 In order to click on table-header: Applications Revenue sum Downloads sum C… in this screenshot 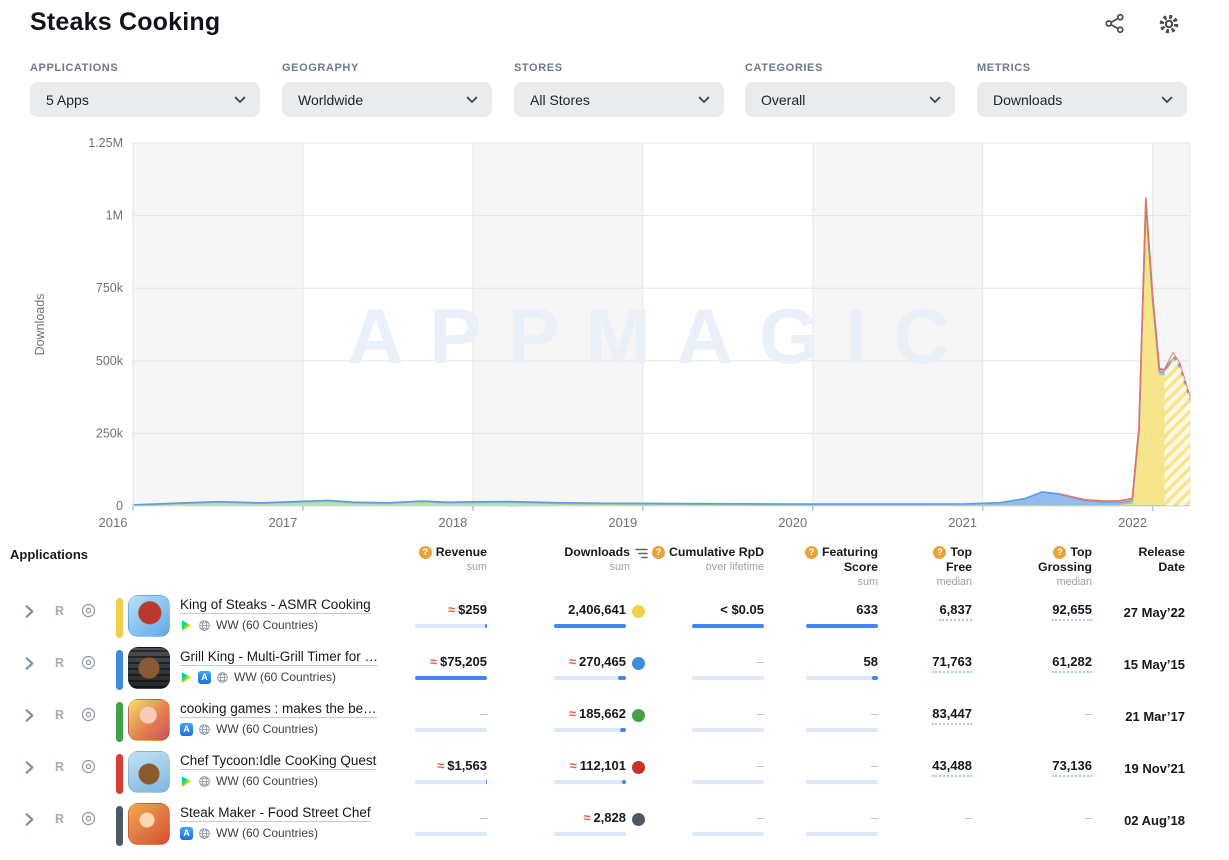, I will do `click(614, 569)`.